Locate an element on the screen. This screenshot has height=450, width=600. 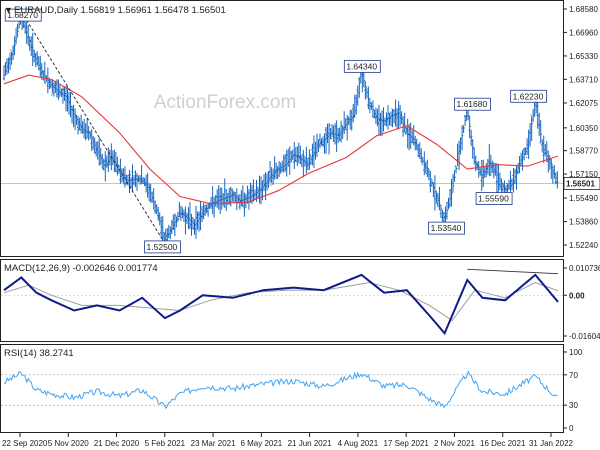
price-tick-label: 1.65330 is located at coordinates (583, 56).